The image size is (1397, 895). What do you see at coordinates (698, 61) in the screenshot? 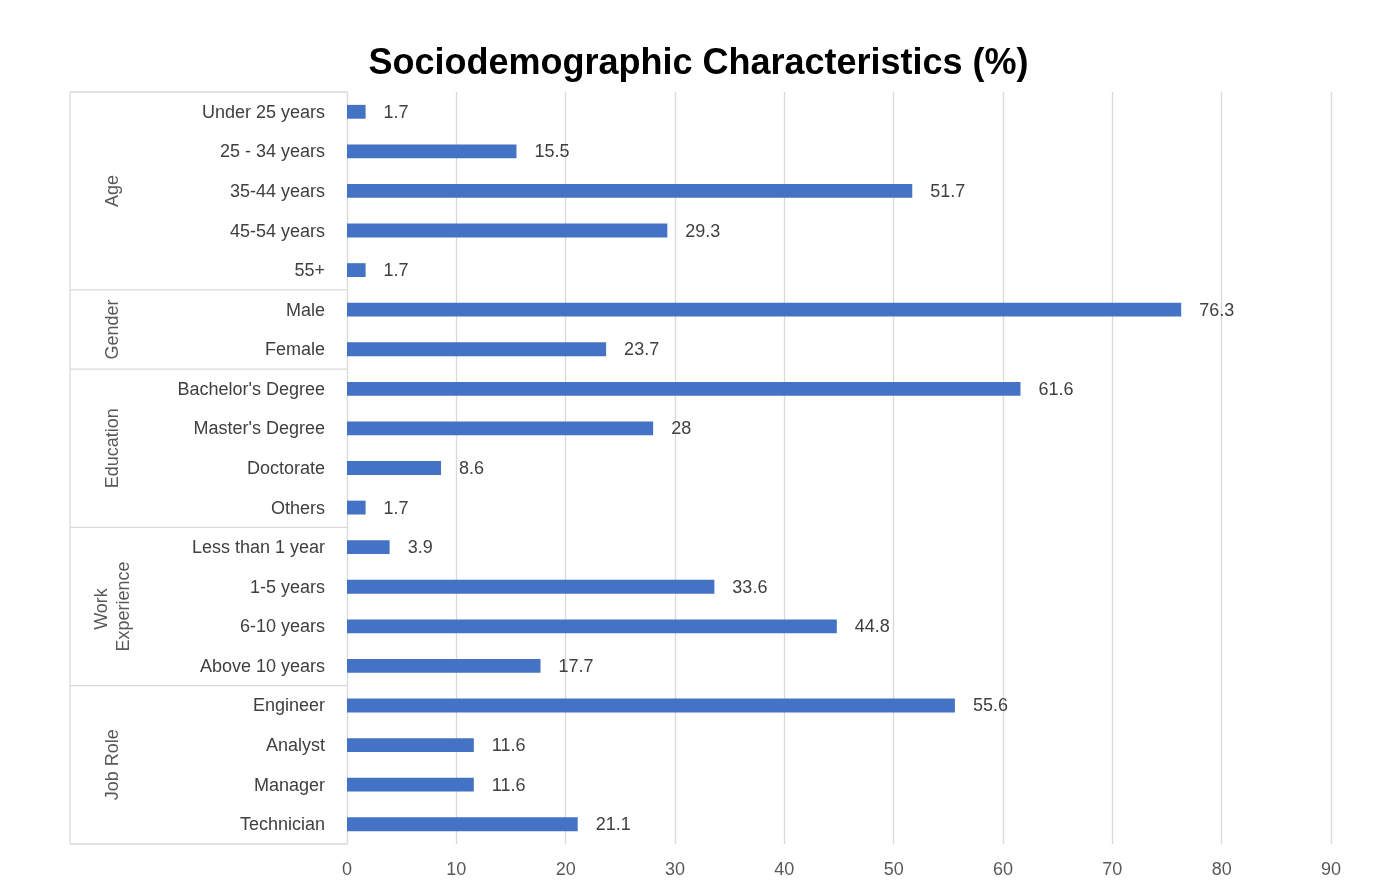
I see `chart-title: Sociodemographic Characteristics (%)` at bounding box center [698, 61].